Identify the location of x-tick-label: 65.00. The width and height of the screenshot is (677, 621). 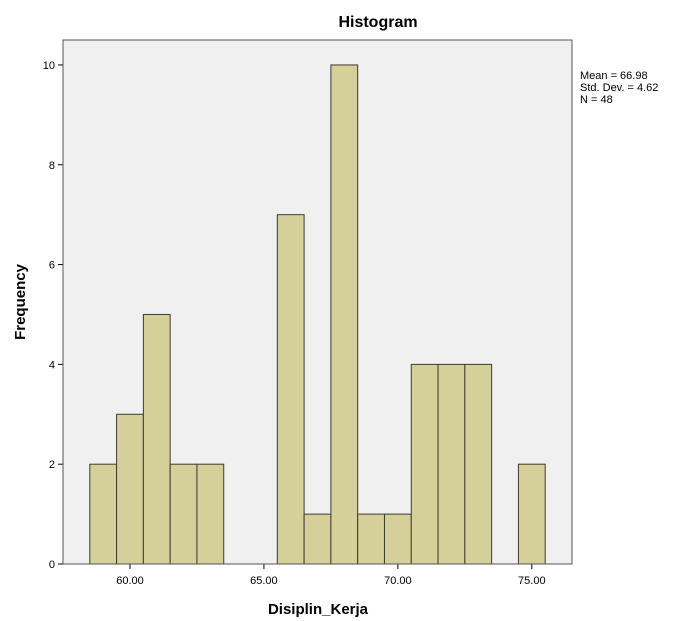
(264, 581).